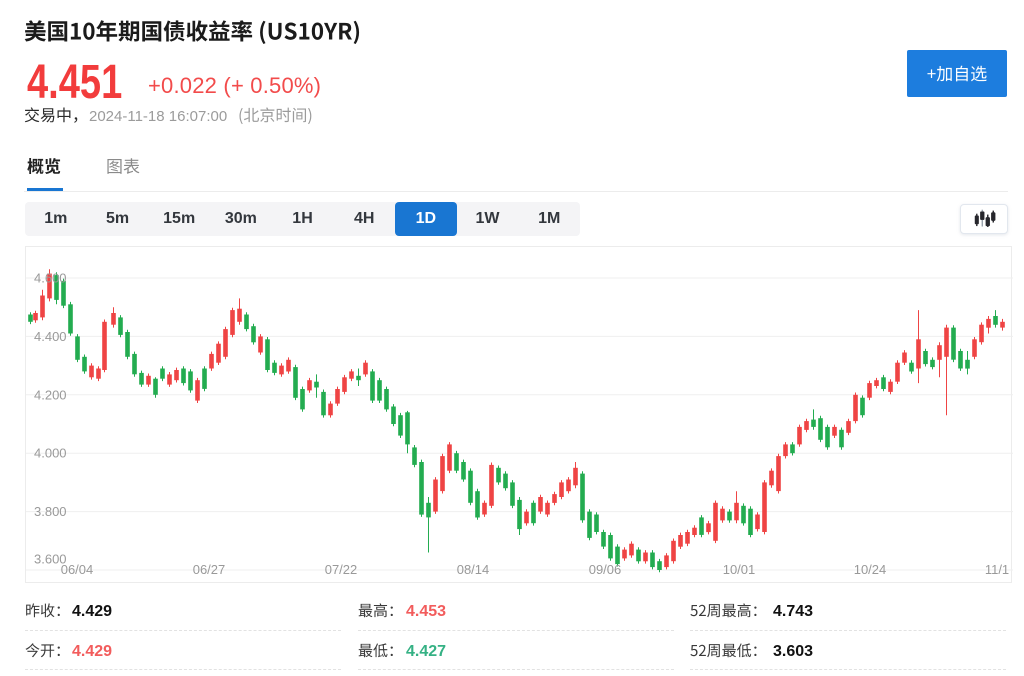  Describe the element at coordinates (605, 569) in the screenshot. I see `svg-text: 09/06` at that location.